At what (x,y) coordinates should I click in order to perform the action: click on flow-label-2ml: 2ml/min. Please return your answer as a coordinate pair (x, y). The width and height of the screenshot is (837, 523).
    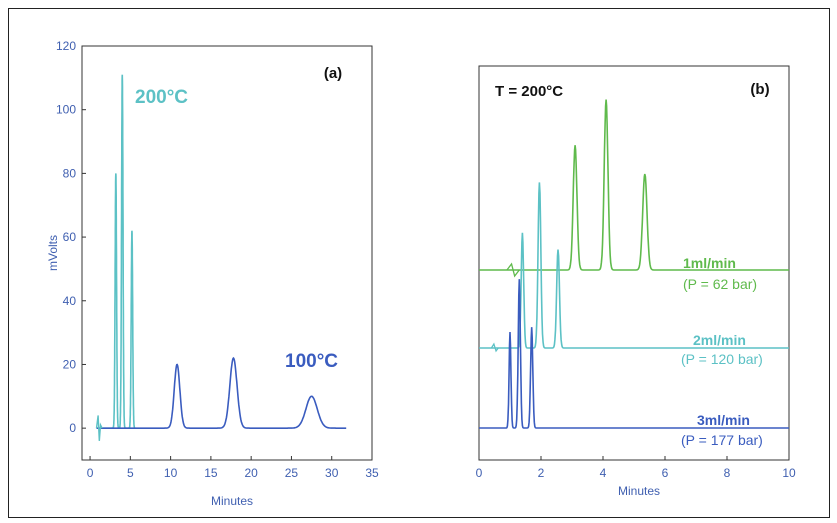
    Looking at the image, I should click on (719, 340).